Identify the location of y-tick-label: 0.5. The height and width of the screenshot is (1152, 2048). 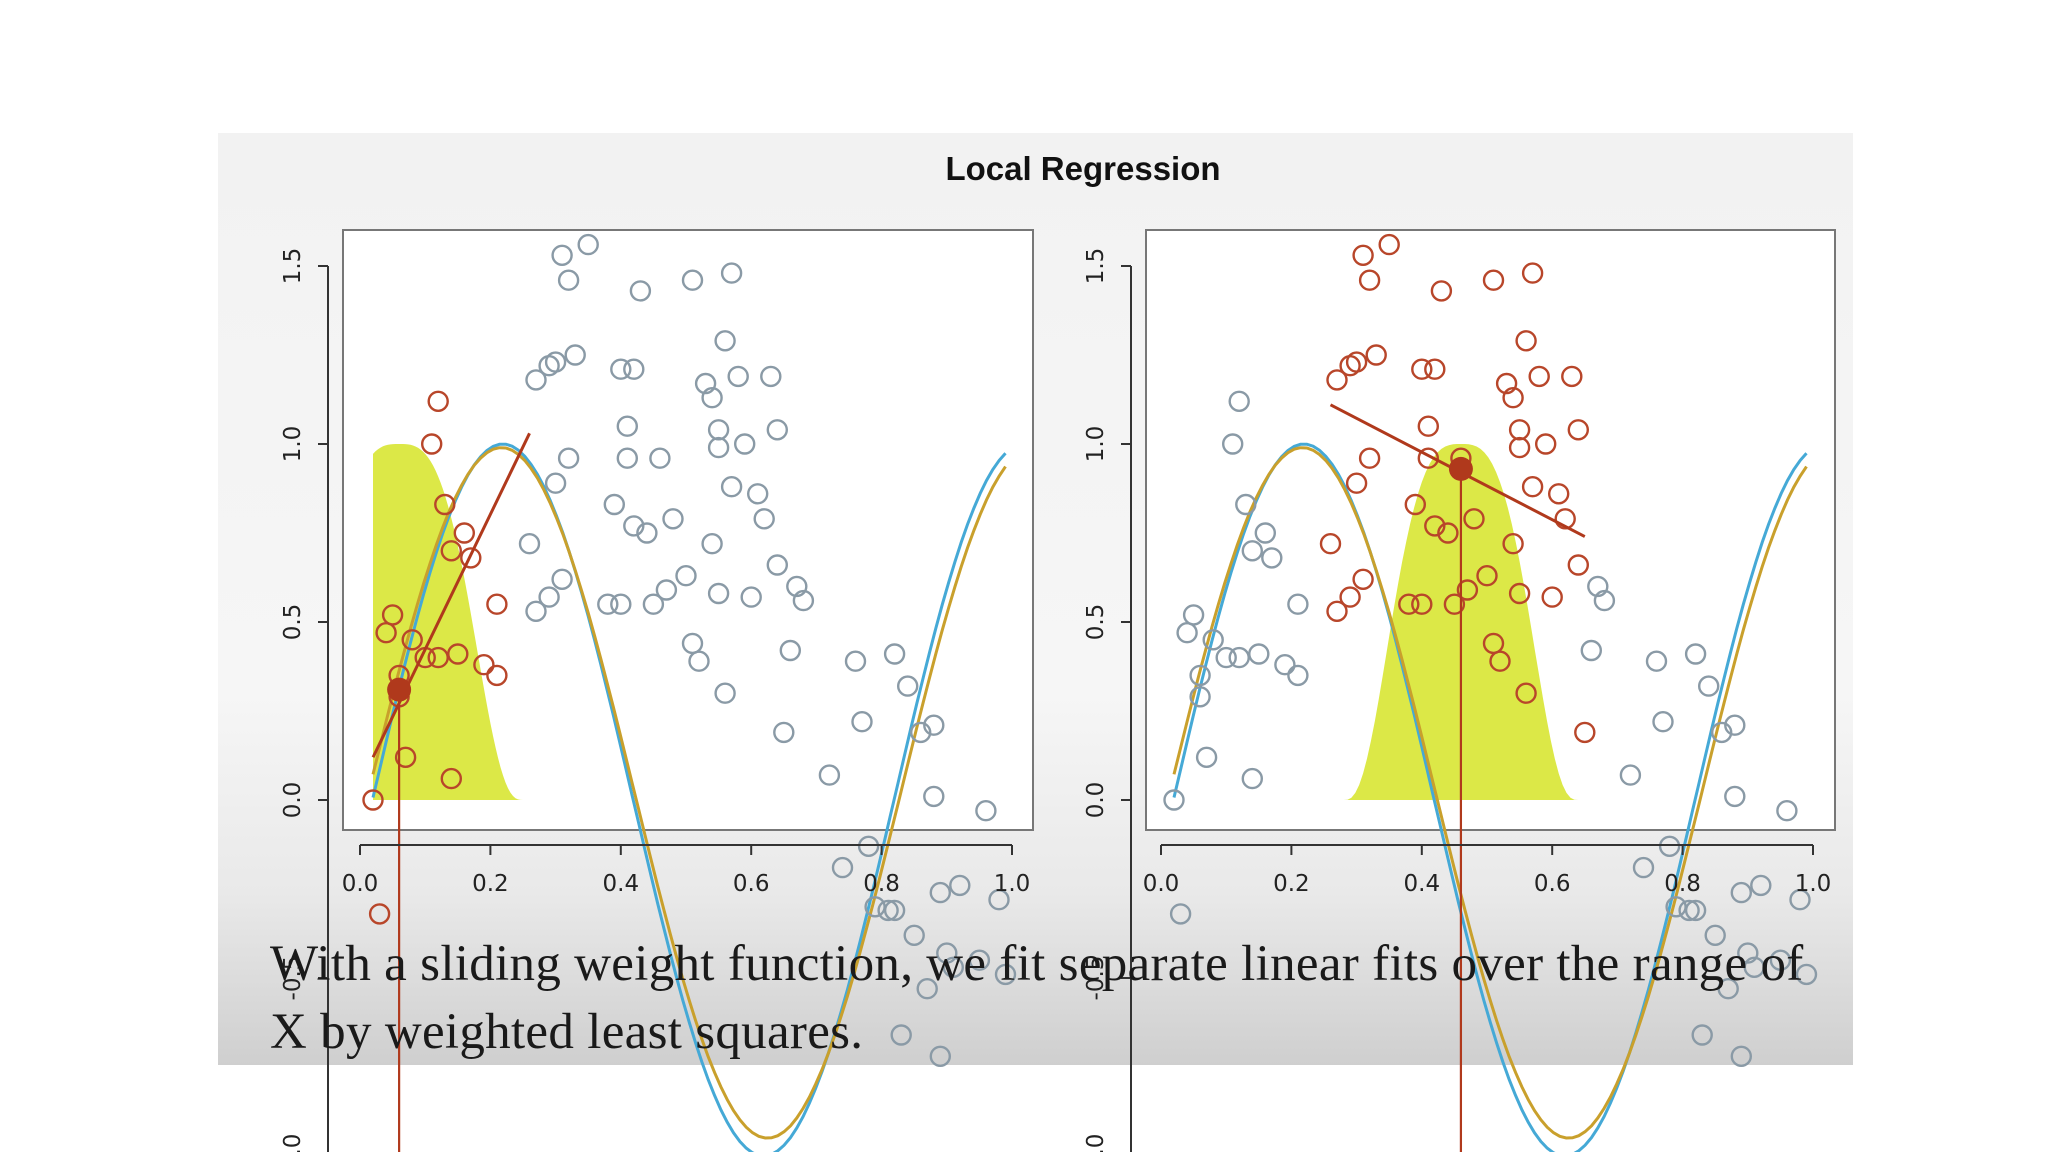
(293, 622).